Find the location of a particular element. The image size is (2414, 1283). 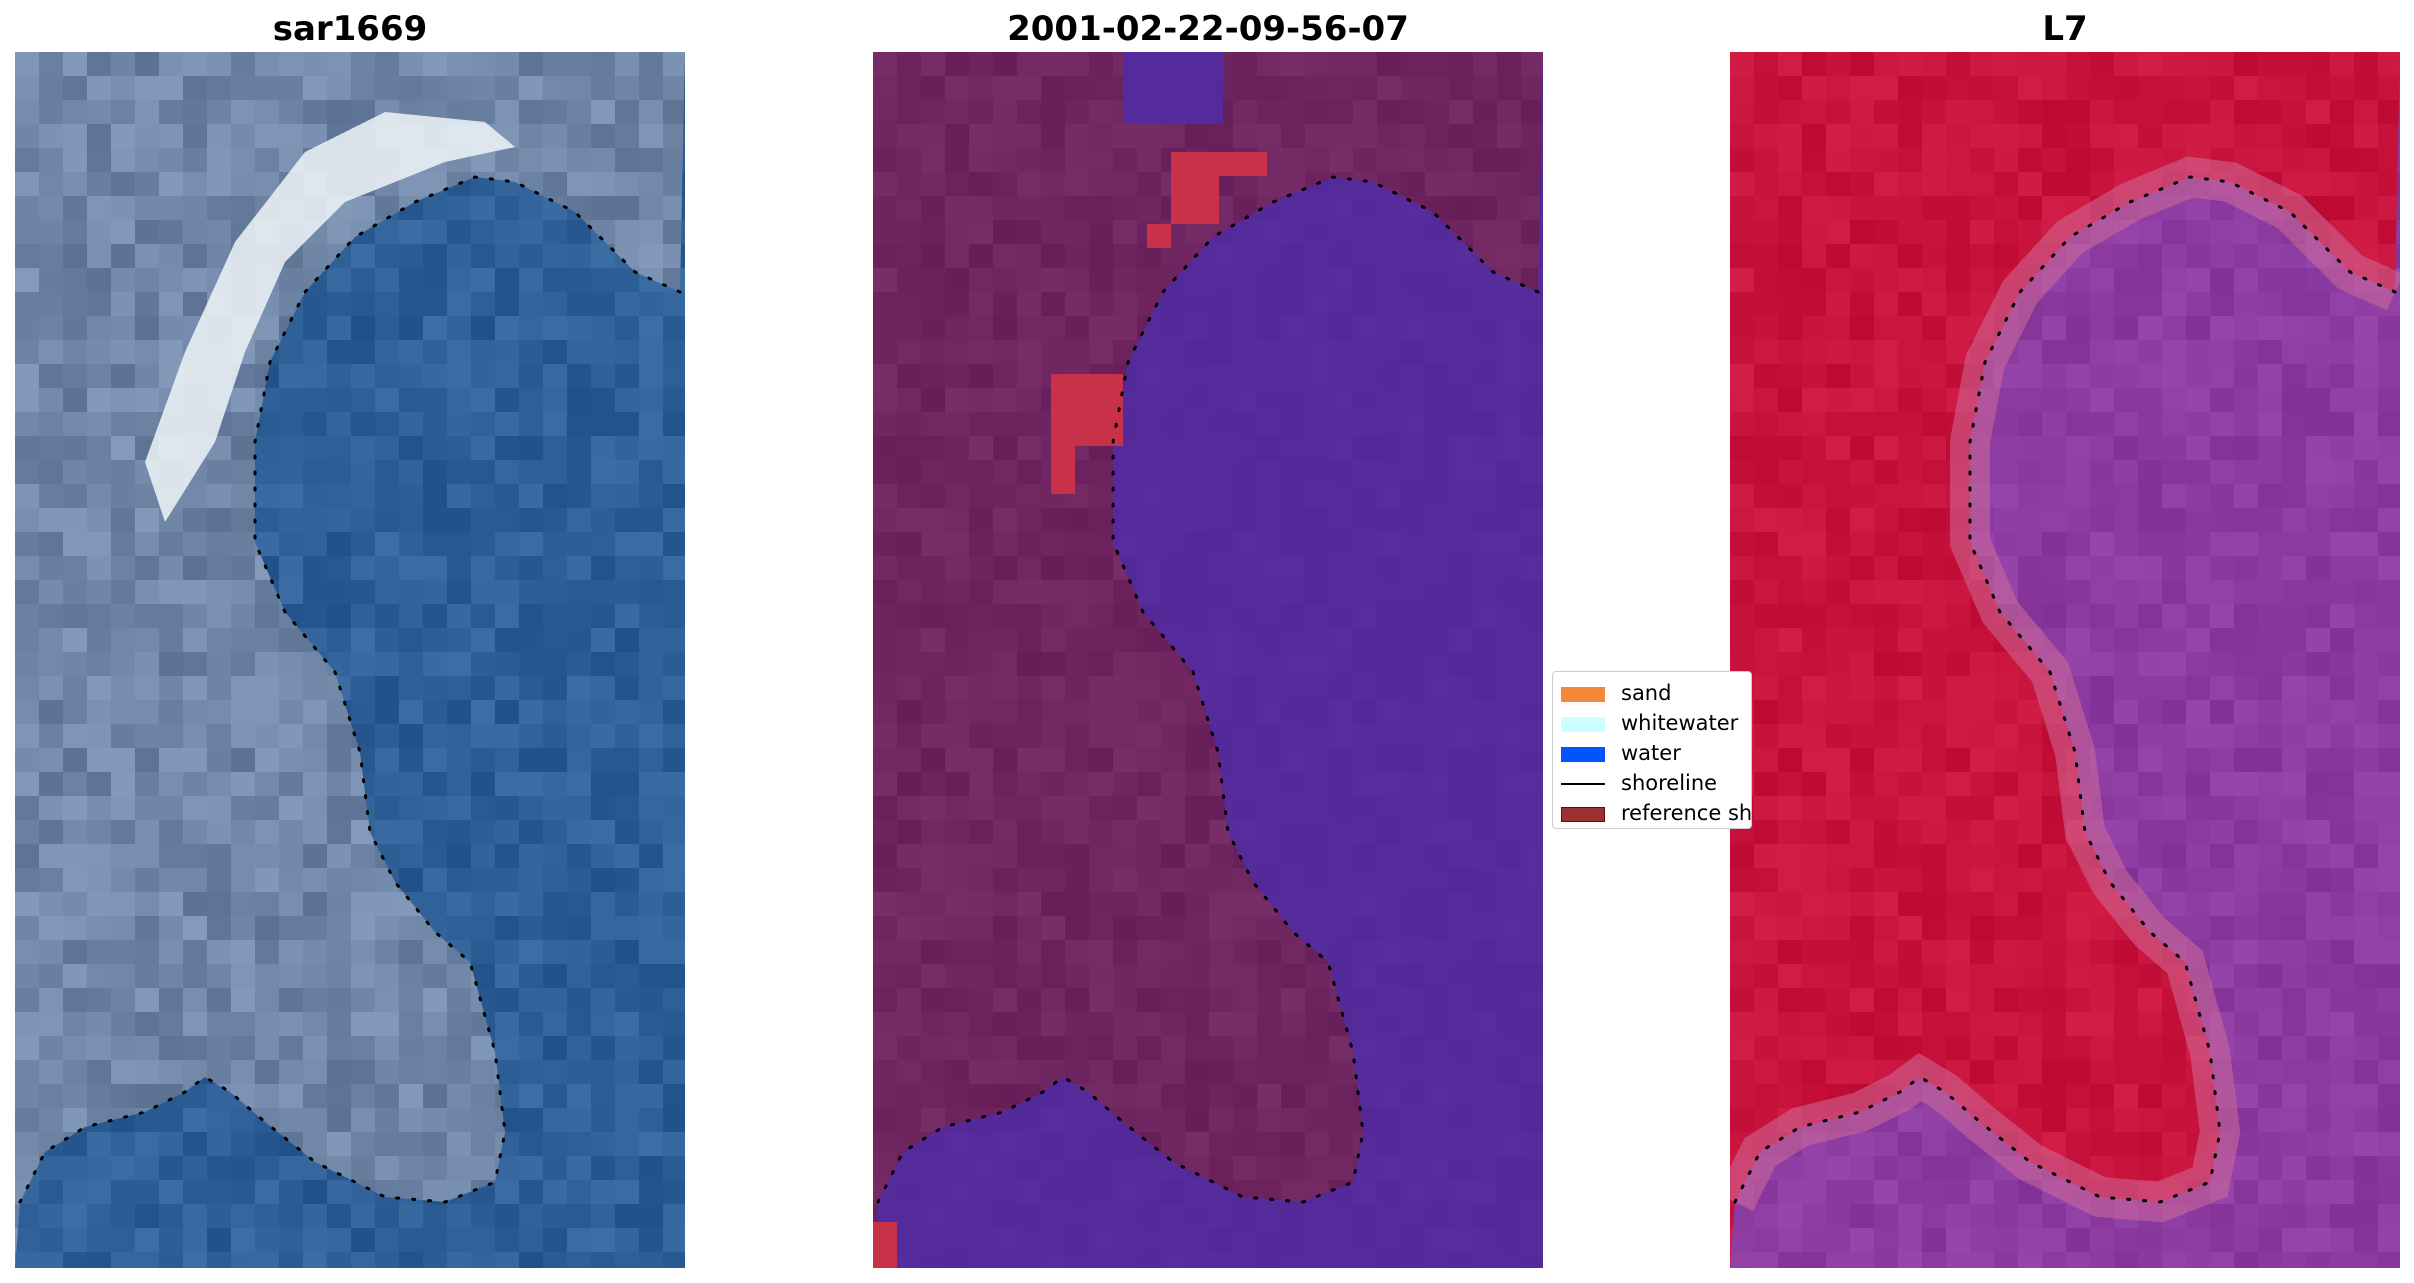

legend-item-shoreline: shoreline is located at coordinates (1656, 783).